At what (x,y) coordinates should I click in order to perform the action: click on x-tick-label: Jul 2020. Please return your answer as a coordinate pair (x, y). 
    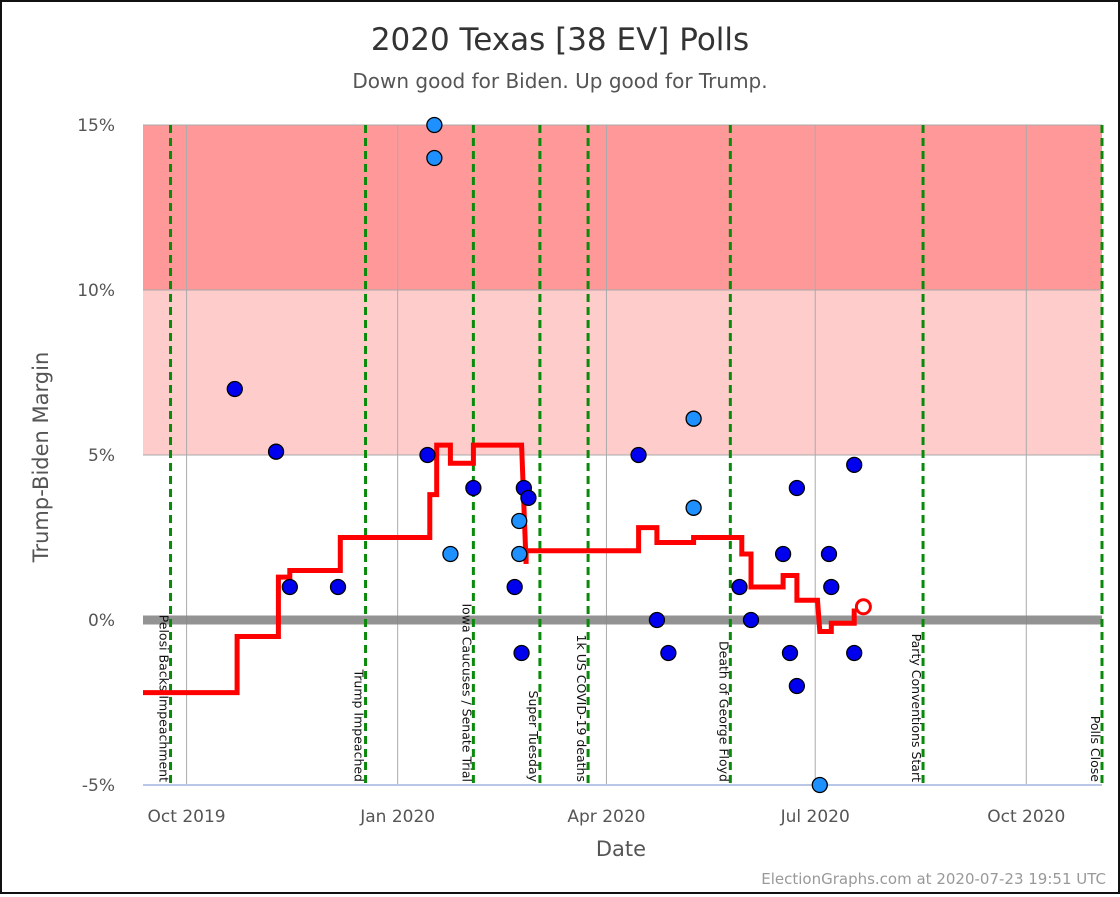
    Looking at the image, I should click on (815, 817).